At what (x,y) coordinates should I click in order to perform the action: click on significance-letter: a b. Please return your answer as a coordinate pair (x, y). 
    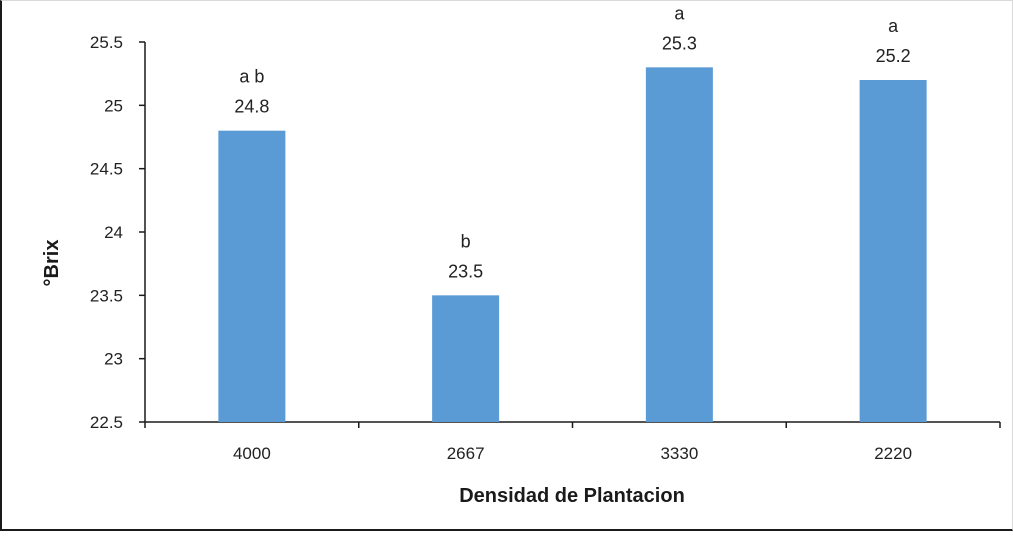
    Looking at the image, I should click on (251, 77).